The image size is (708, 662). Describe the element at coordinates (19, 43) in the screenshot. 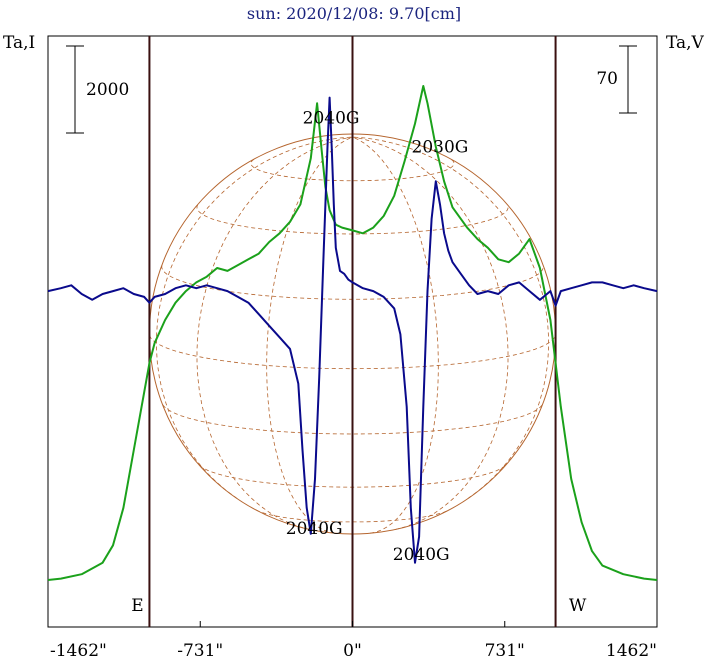

I see `left-axis-label: Ta,I` at that location.